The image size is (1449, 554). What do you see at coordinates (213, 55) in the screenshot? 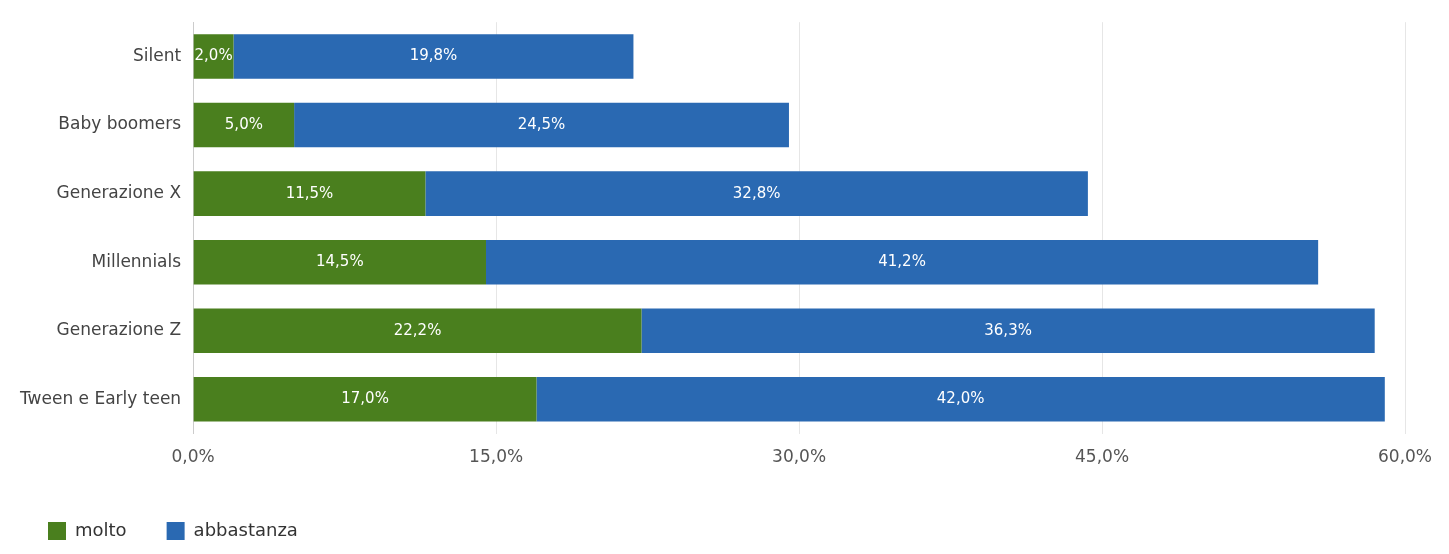
I see `data-label: 2,0%` at bounding box center [213, 55].